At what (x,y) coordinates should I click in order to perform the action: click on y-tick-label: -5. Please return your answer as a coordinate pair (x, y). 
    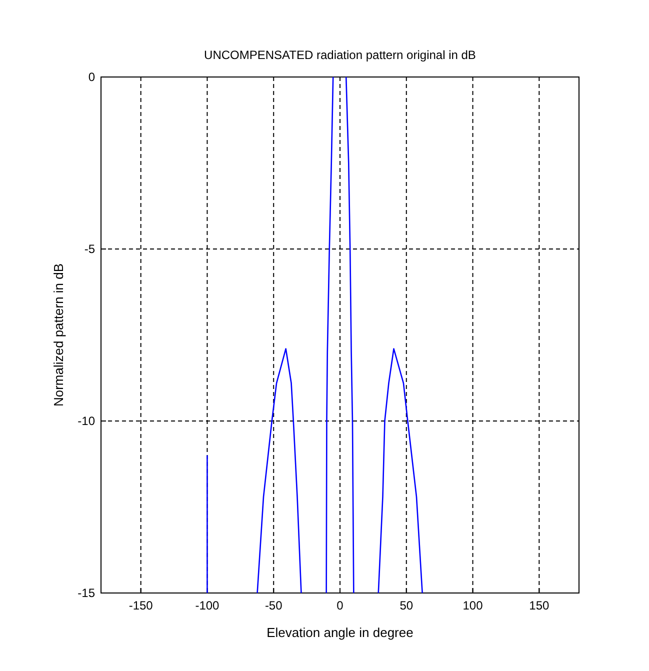
    Looking at the image, I should click on (90, 249).